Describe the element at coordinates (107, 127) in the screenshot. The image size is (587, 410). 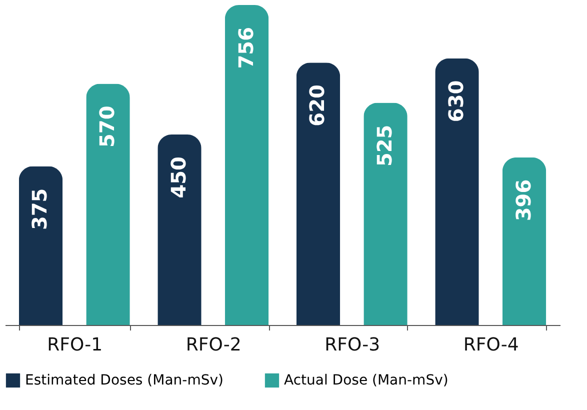
I see `data-label: 570` at that location.